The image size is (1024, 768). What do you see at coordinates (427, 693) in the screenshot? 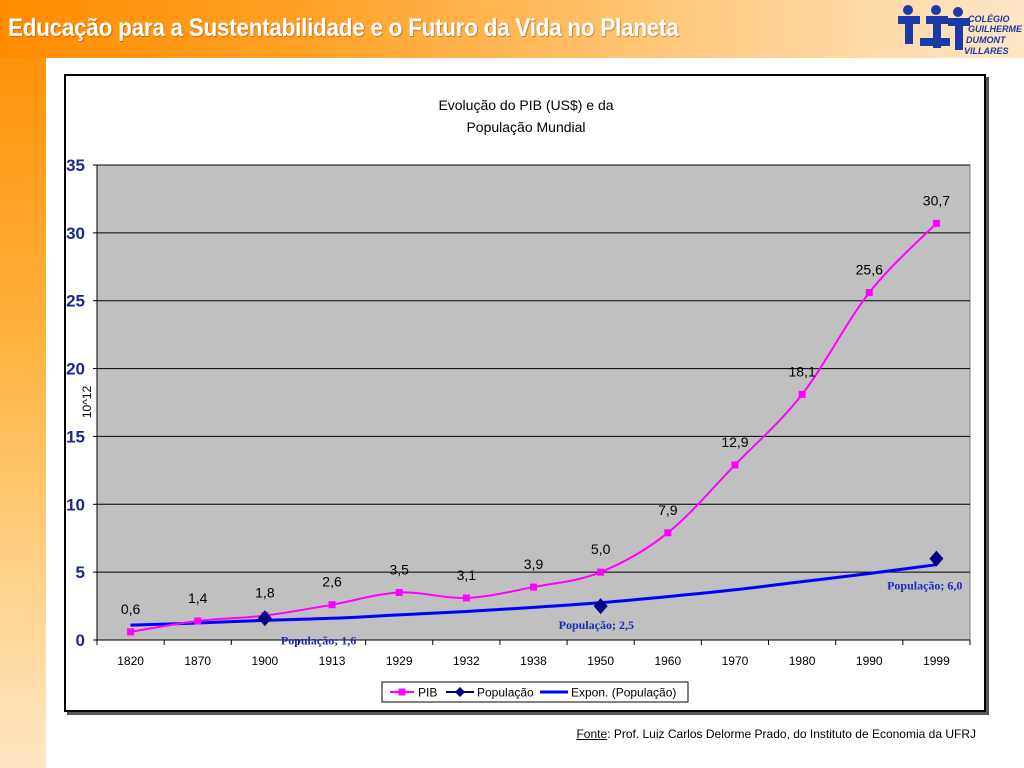
I see `legend-pib-label: PIB` at bounding box center [427, 693].